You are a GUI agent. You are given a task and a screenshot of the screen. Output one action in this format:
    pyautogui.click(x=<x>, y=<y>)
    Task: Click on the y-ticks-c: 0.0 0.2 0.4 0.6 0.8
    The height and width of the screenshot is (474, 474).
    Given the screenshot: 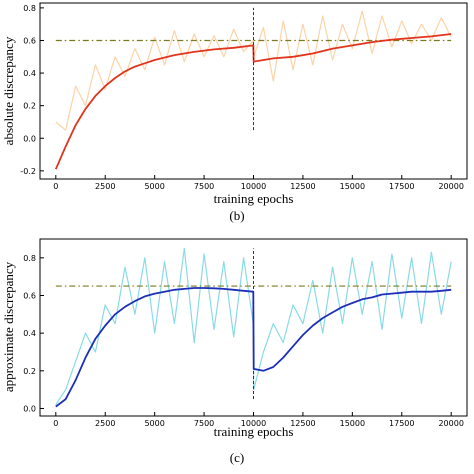 What is the action you would take?
    pyautogui.click(x=33, y=333)
    